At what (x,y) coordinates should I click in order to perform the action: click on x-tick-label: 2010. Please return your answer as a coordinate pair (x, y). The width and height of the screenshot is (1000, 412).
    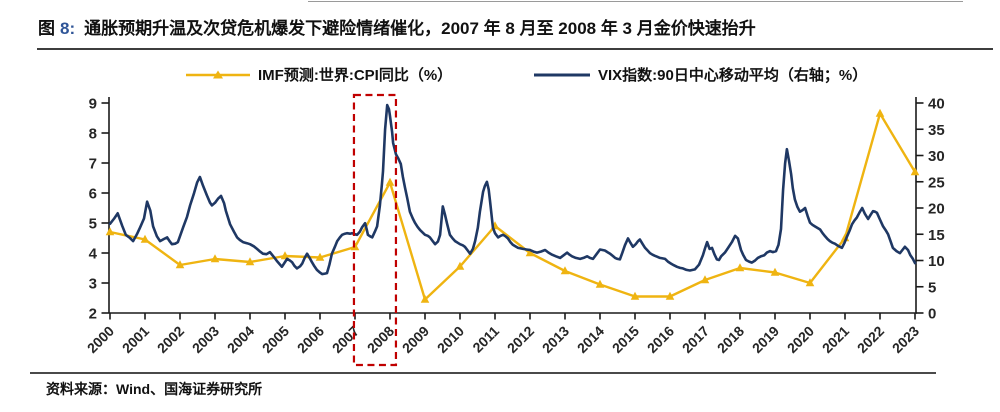
    Looking at the image, I should click on (450, 339).